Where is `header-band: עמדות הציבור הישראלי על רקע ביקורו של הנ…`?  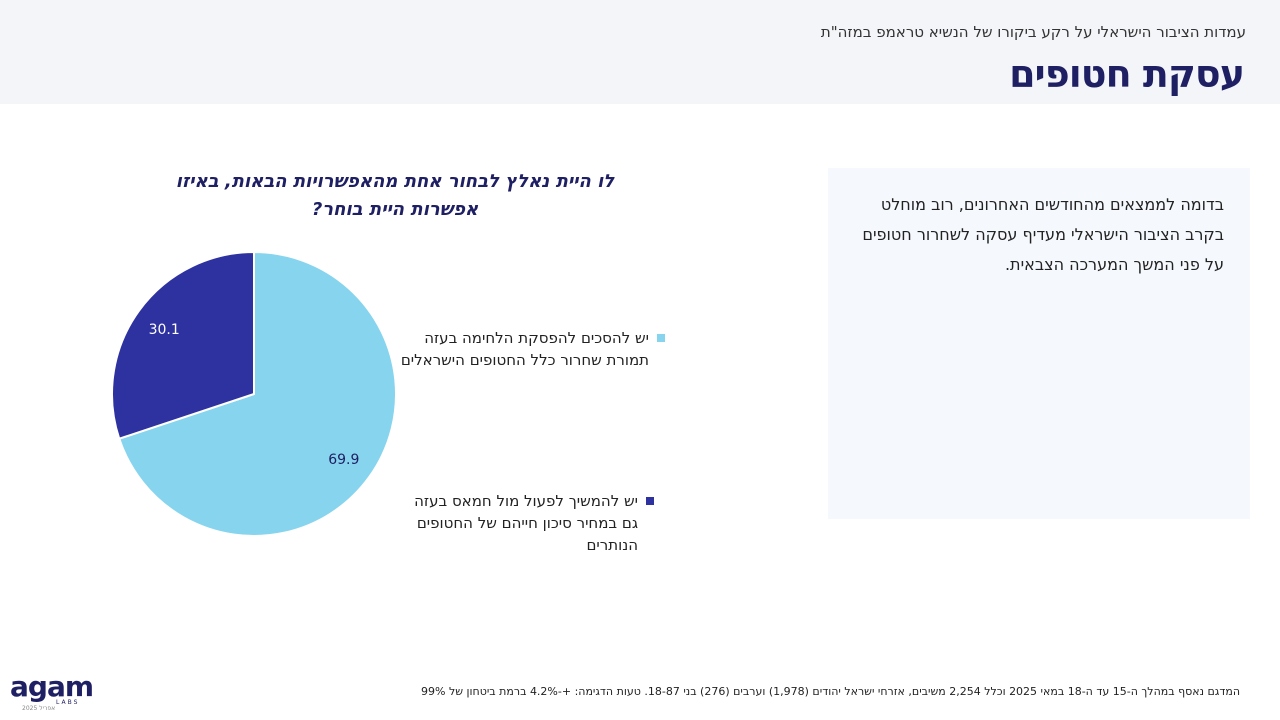 header-band: עמדות הציבור הישראלי על רקע ביקורו של הנ… is located at coordinates (640, 52).